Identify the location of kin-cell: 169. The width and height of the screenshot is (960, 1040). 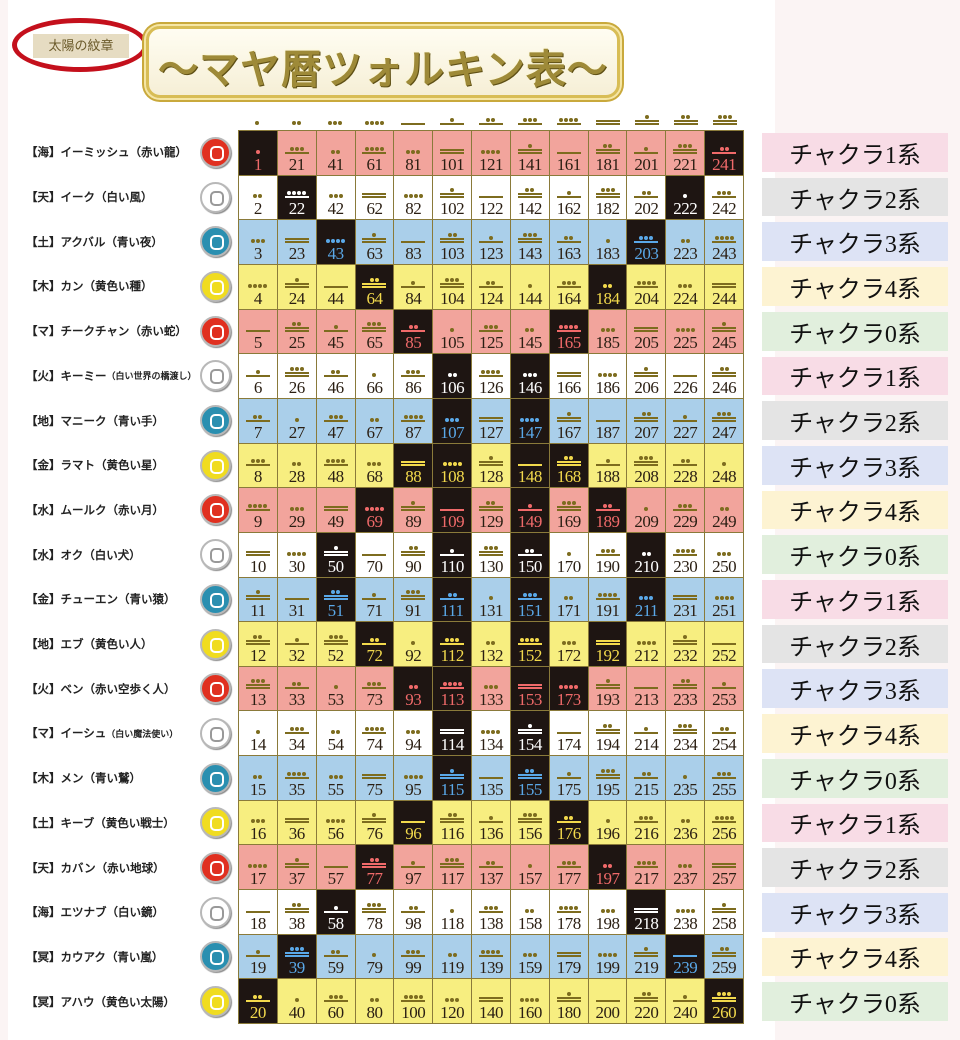
(568, 510).